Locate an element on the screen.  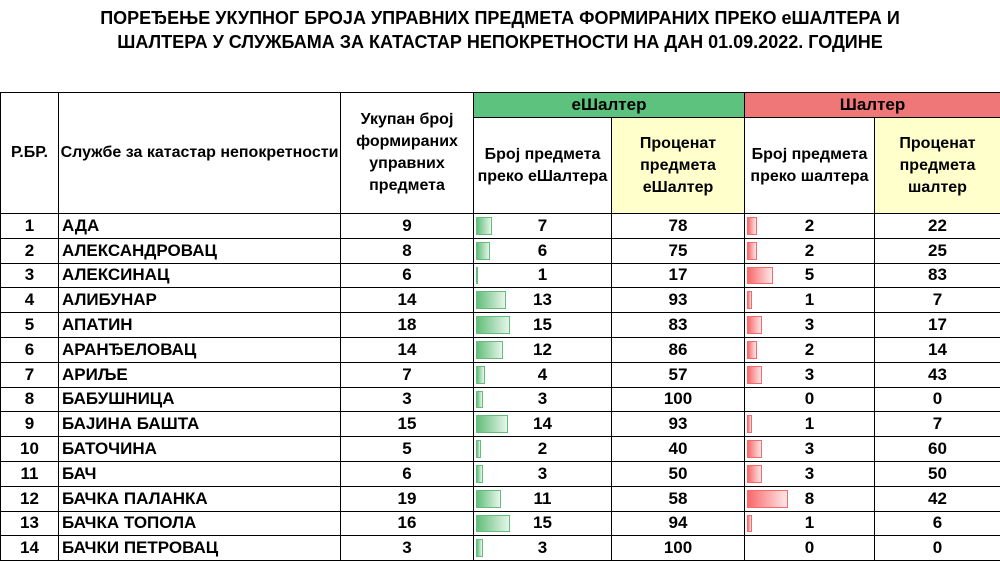
eshalter-count: 14 is located at coordinates (542, 424).